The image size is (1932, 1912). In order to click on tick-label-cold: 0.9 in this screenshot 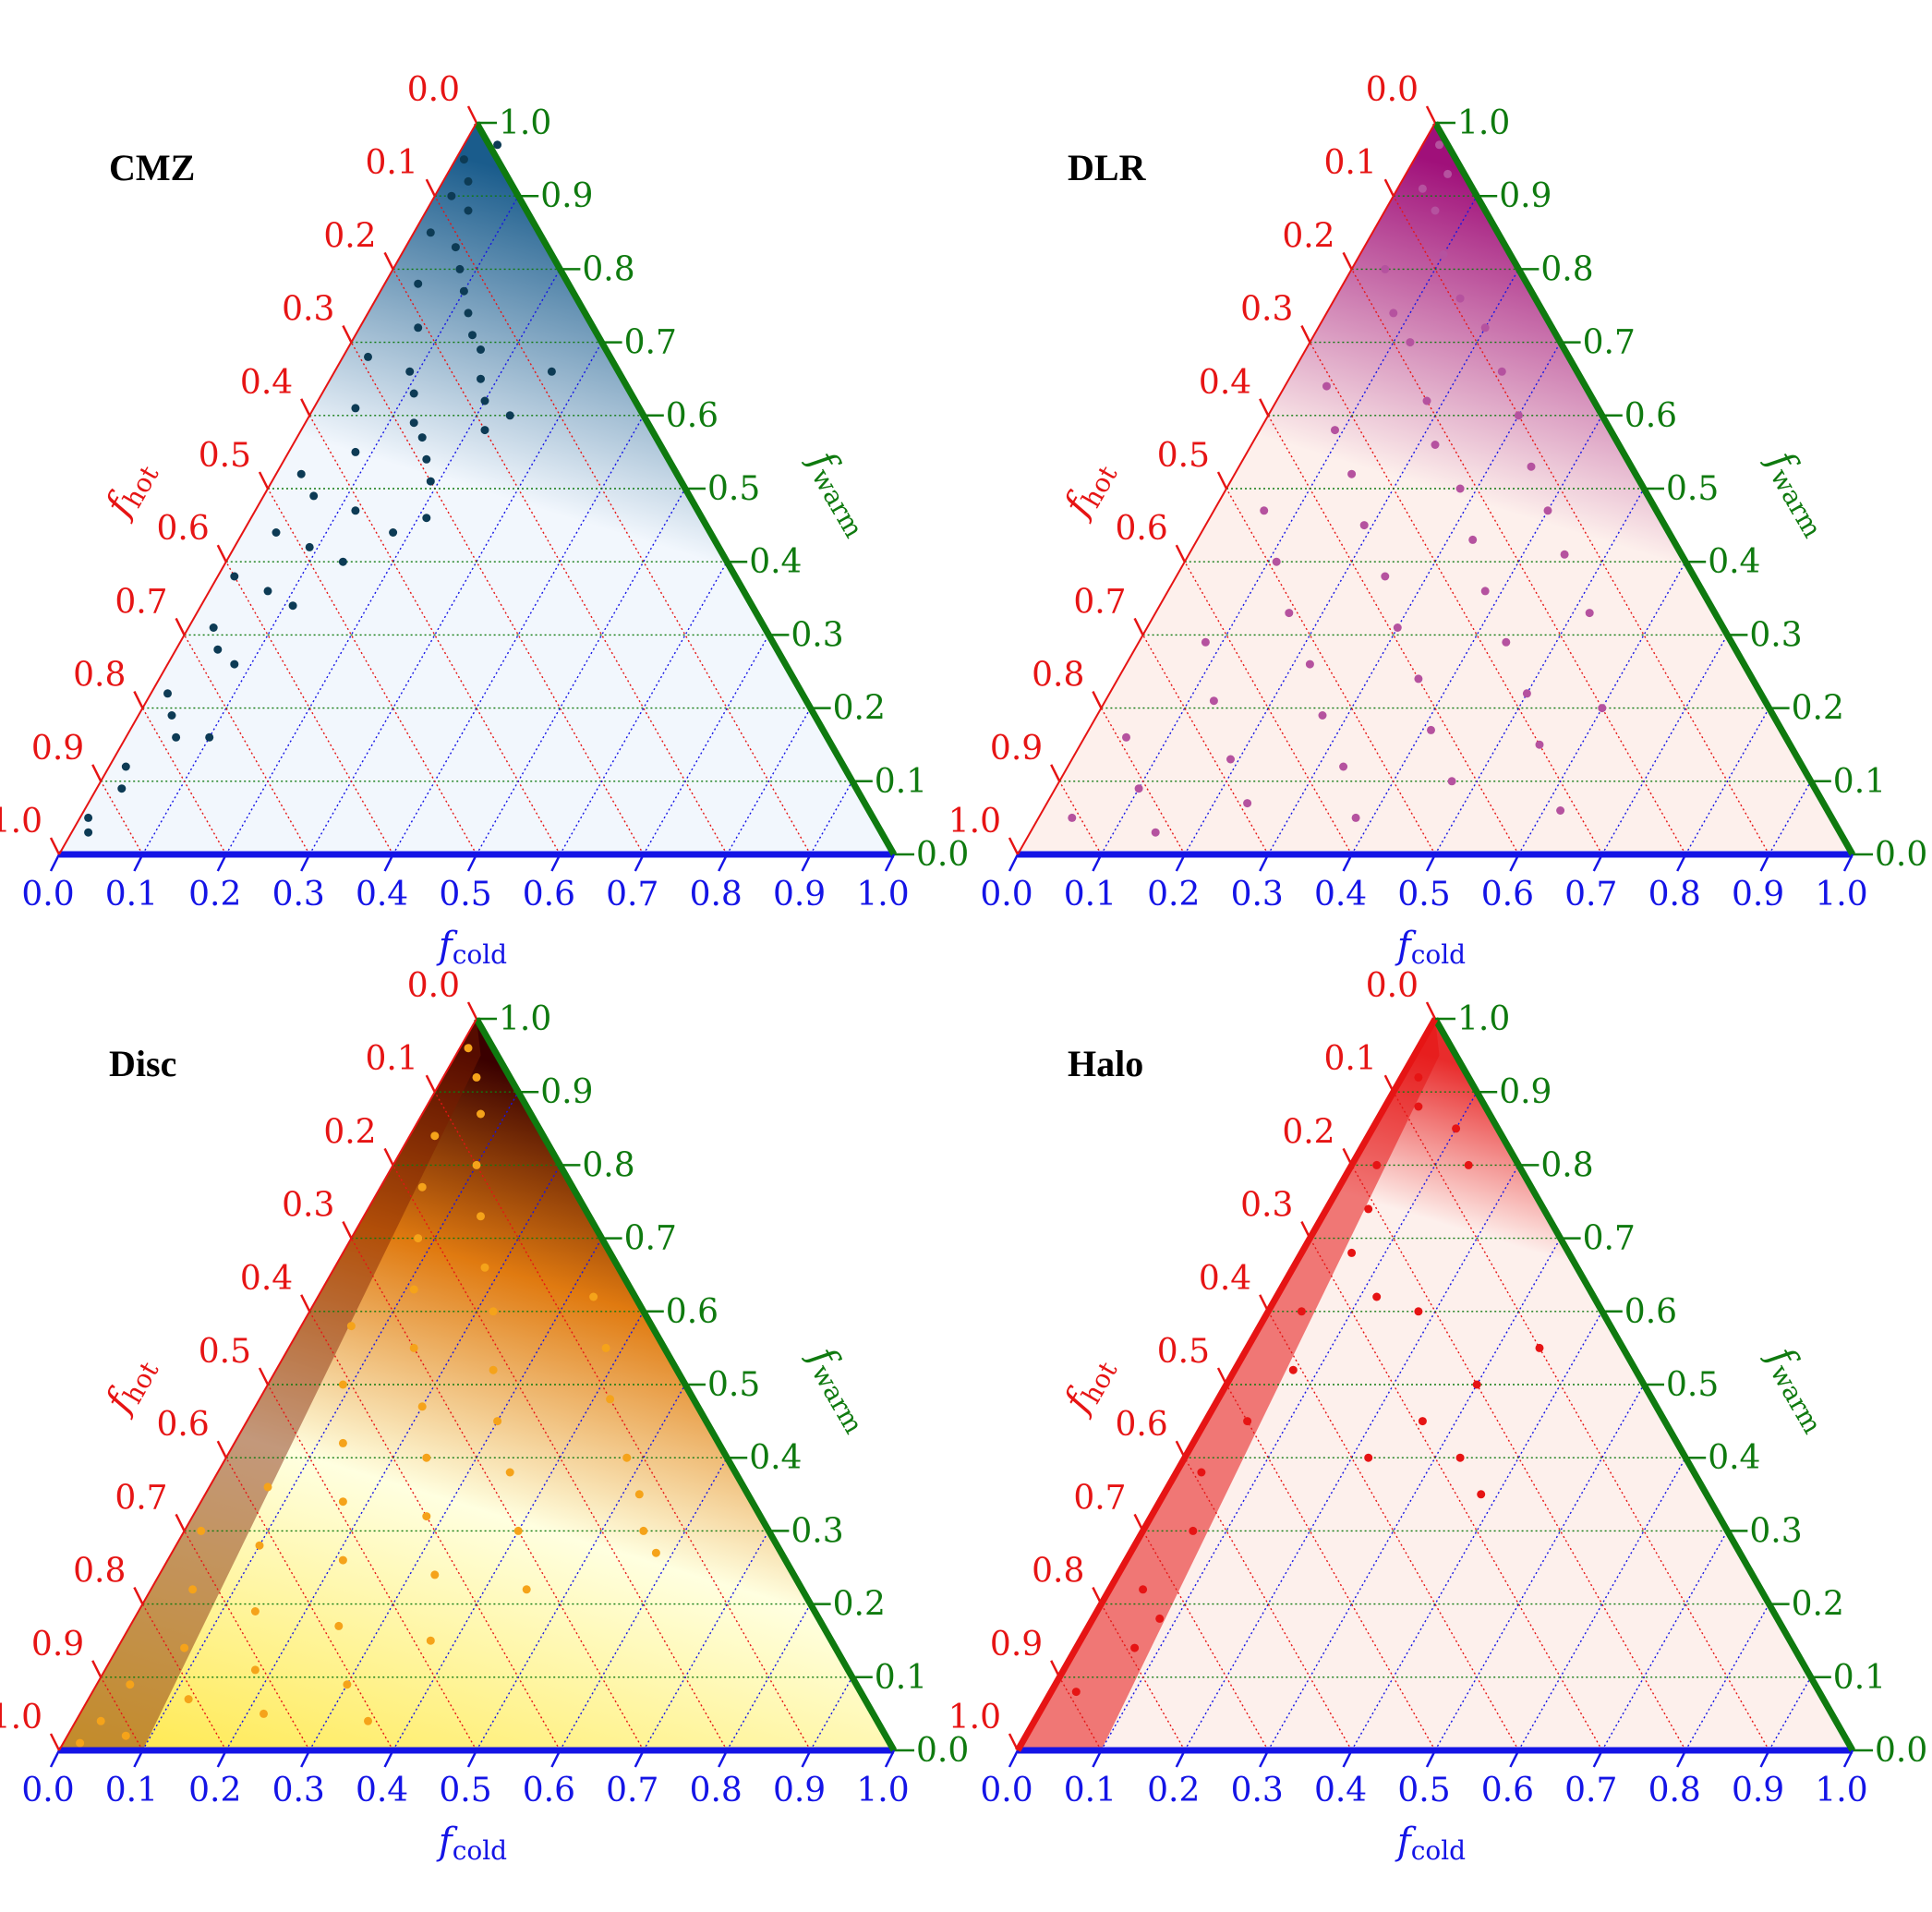, I will do `click(1758, 1790)`.